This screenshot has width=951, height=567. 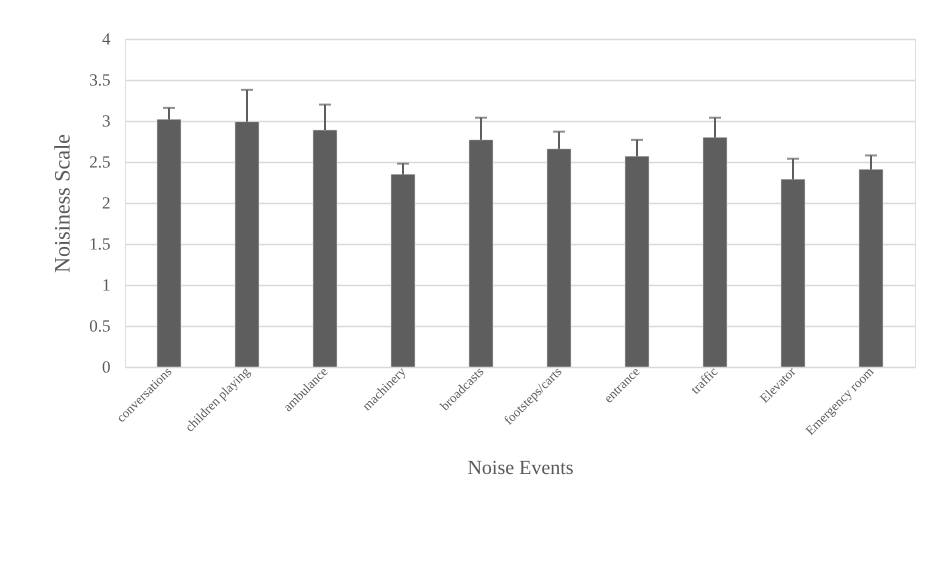 I want to click on y-tick-label: 3.5, so click(x=99, y=80).